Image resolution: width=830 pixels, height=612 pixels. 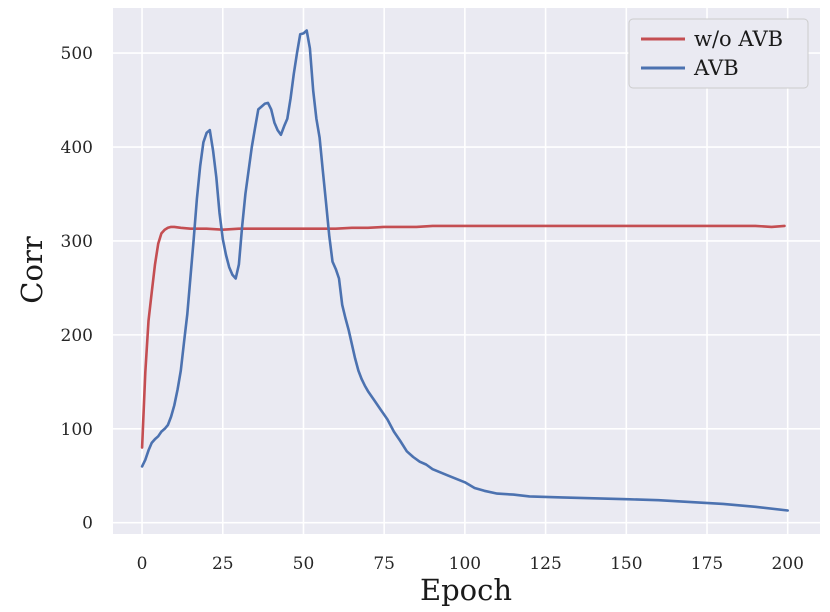 What do you see at coordinates (32, 270) in the screenshot?
I see `y-axis-title: Corr` at bounding box center [32, 270].